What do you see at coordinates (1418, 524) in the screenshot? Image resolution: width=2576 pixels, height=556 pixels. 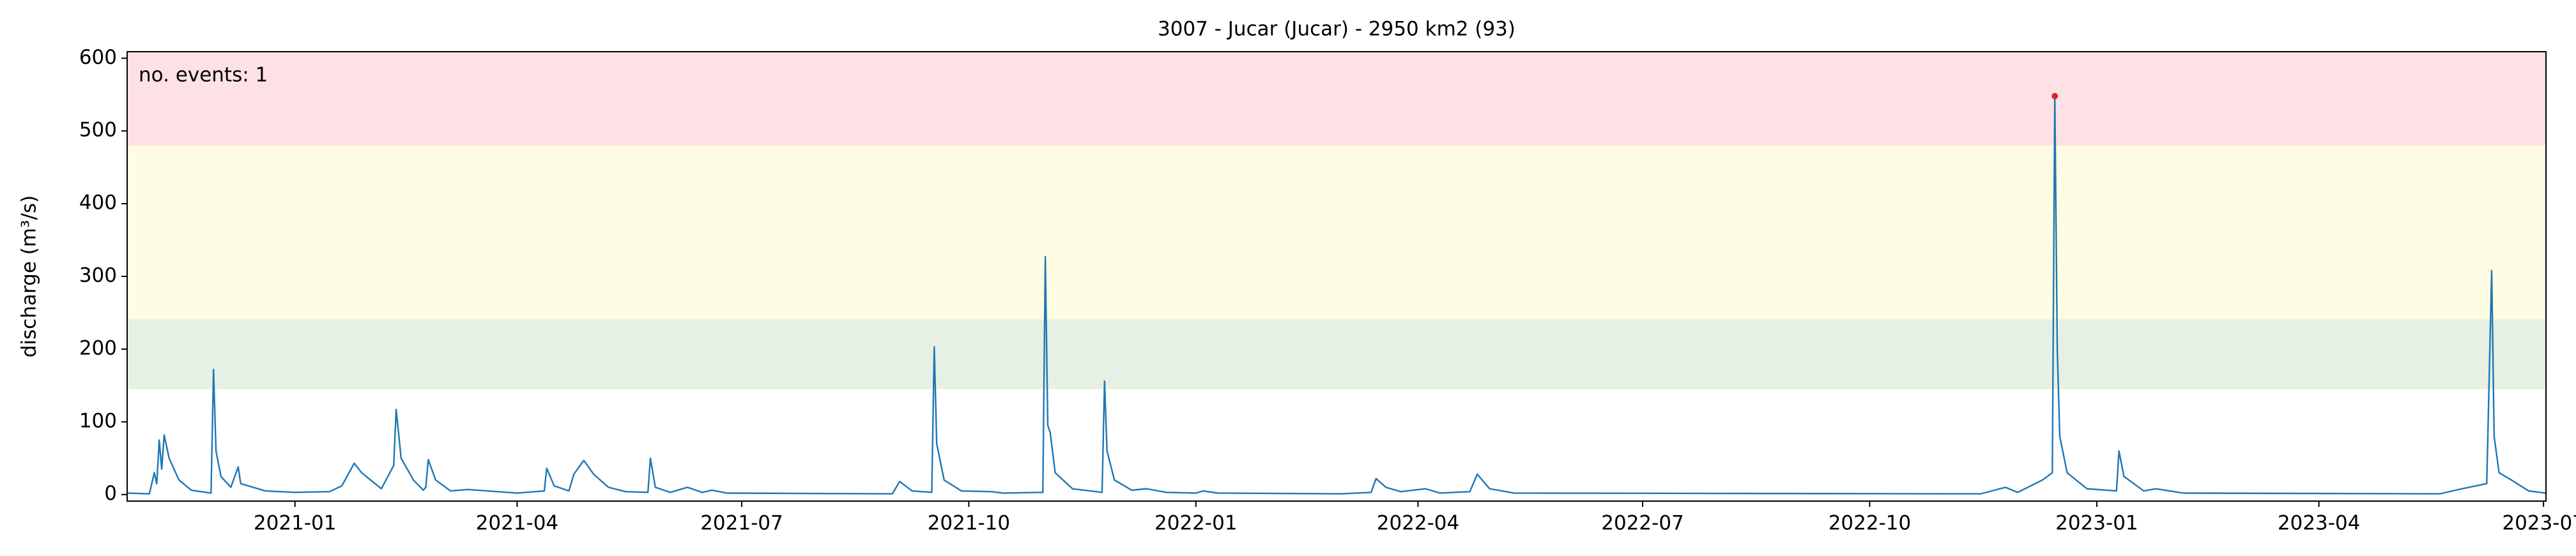 I see `x-tick-label: 2022-04` at bounding box center [1418, 524].